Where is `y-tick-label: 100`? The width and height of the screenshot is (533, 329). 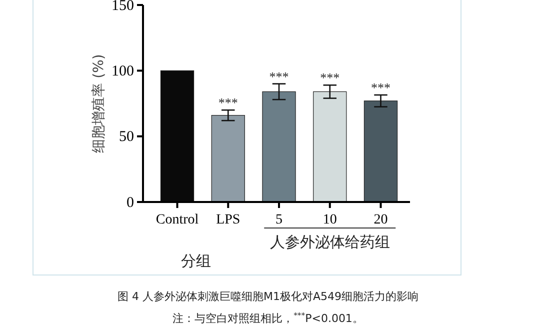 y-tick-label: 100 is located at coordinates (123, 71).